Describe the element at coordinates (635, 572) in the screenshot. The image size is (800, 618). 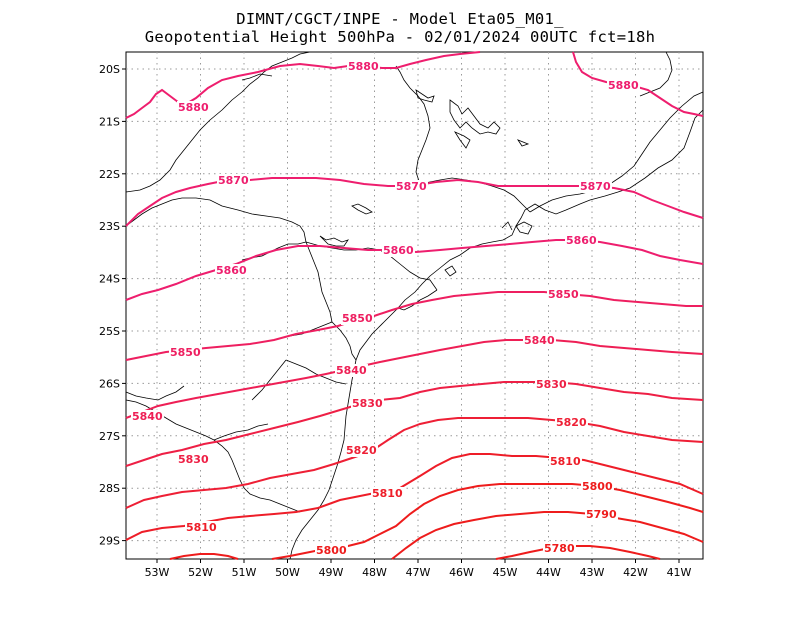
I see `lon-tick-label: 42W` at that location.